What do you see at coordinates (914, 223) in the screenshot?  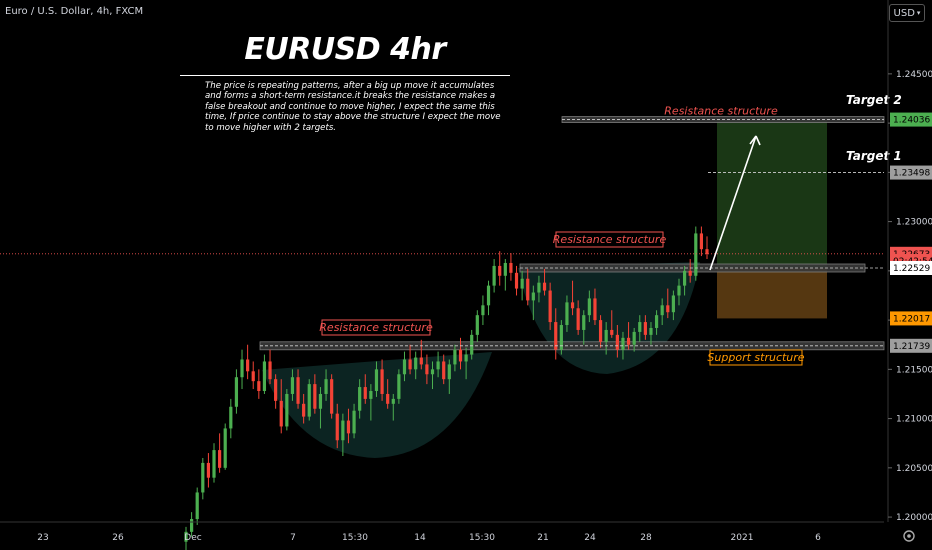 I see `y-tick-label: 1.23000` at bounding box center [914, 223].